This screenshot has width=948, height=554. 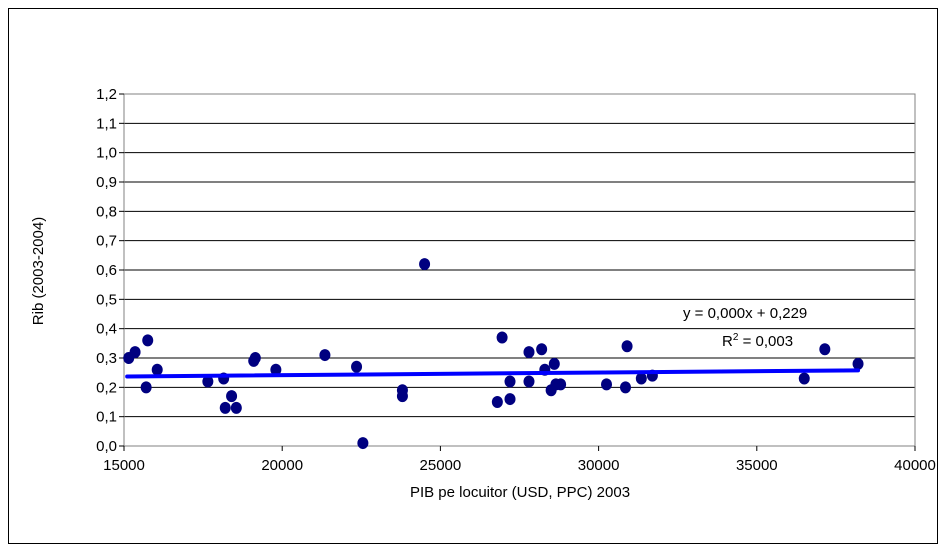 What do you see at coordinates (124, 465) in the screenshot?
I see `x-tick-label: 15000` at bounding box center [124, 465].